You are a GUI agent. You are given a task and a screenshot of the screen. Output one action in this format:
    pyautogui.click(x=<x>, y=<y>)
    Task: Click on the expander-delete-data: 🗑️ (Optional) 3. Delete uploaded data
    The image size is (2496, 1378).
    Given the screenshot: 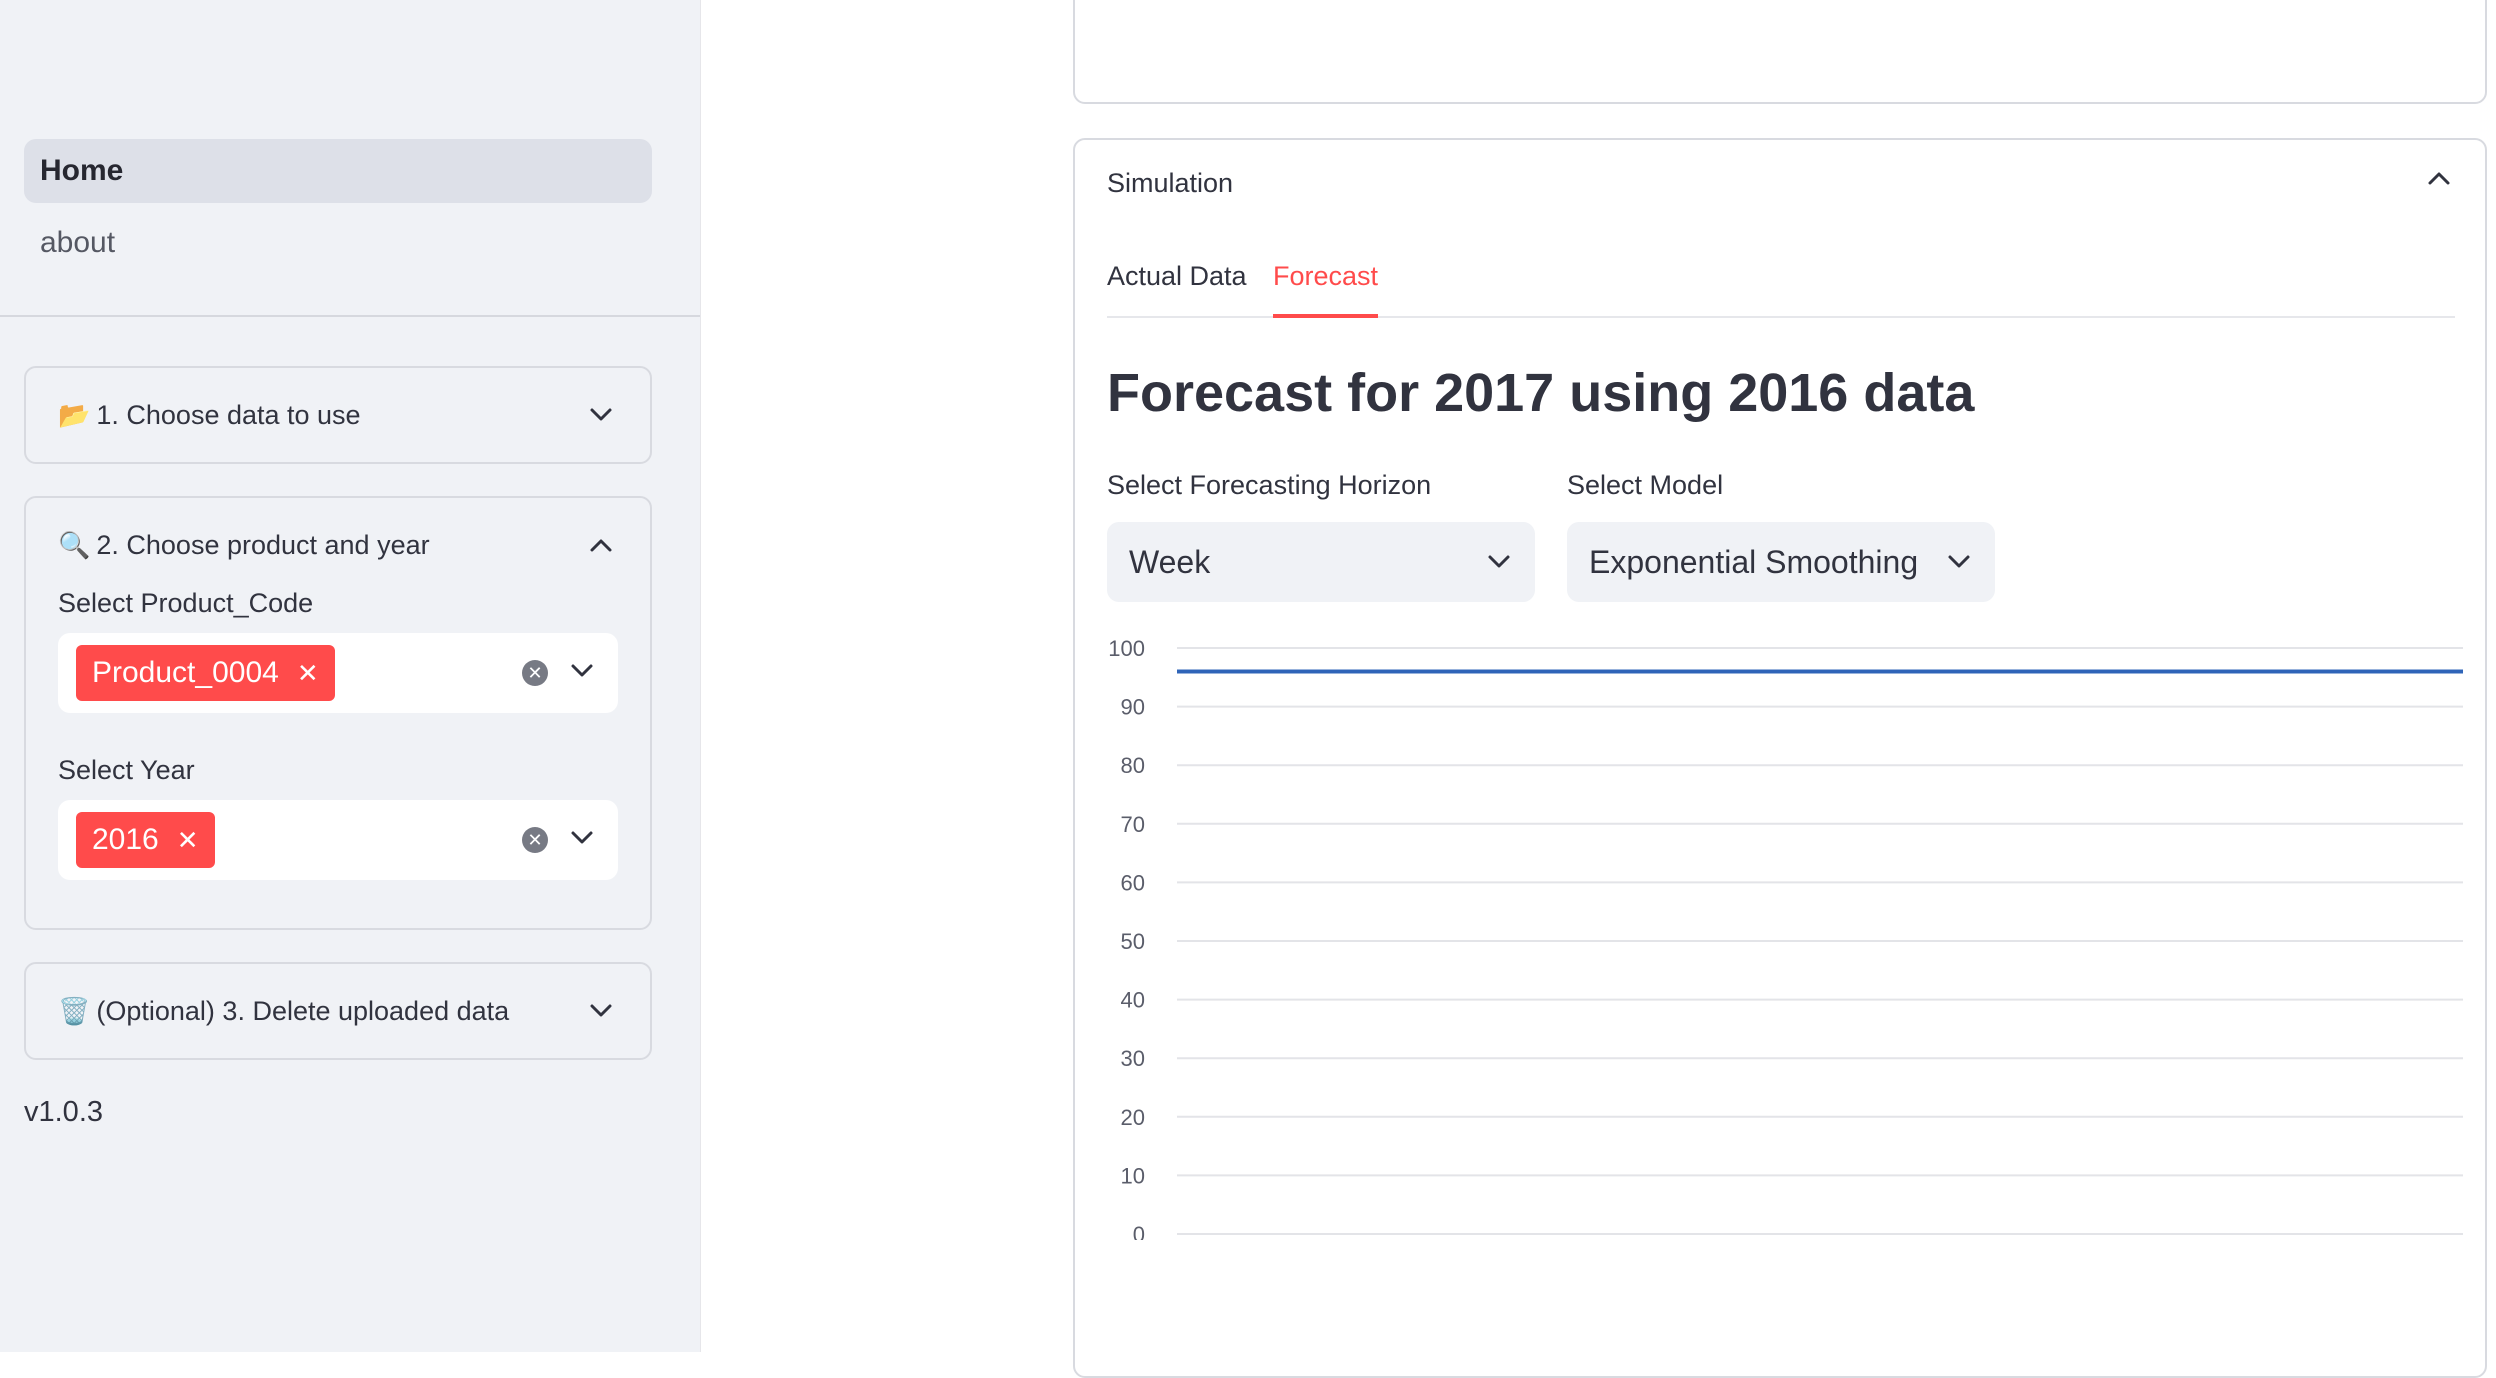 What is the action you would take?
    pyautogui.click(x=338, y=1011)
    